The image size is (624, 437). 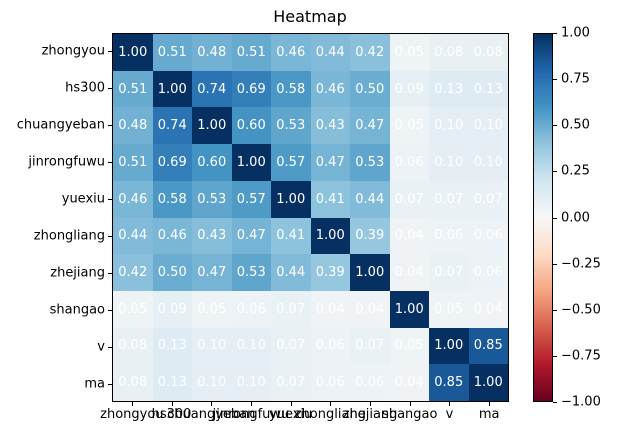 What do you see at coordinates (172, 309) in the screenshot?
I see `heatmap-cell: 0.09` at bounding box center [172, 309].